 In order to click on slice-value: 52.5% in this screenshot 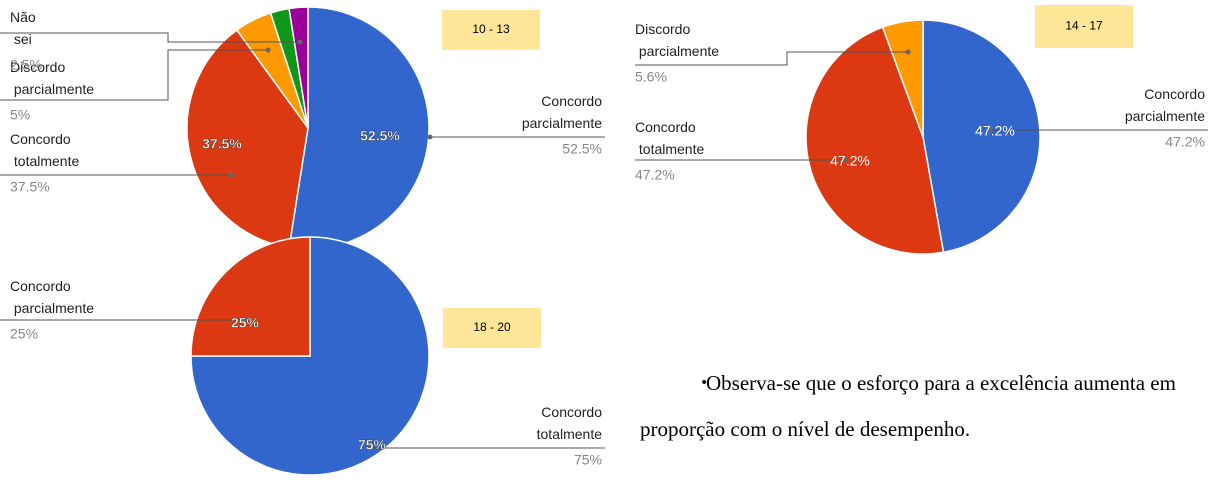, I will do `click(582, 149)`.